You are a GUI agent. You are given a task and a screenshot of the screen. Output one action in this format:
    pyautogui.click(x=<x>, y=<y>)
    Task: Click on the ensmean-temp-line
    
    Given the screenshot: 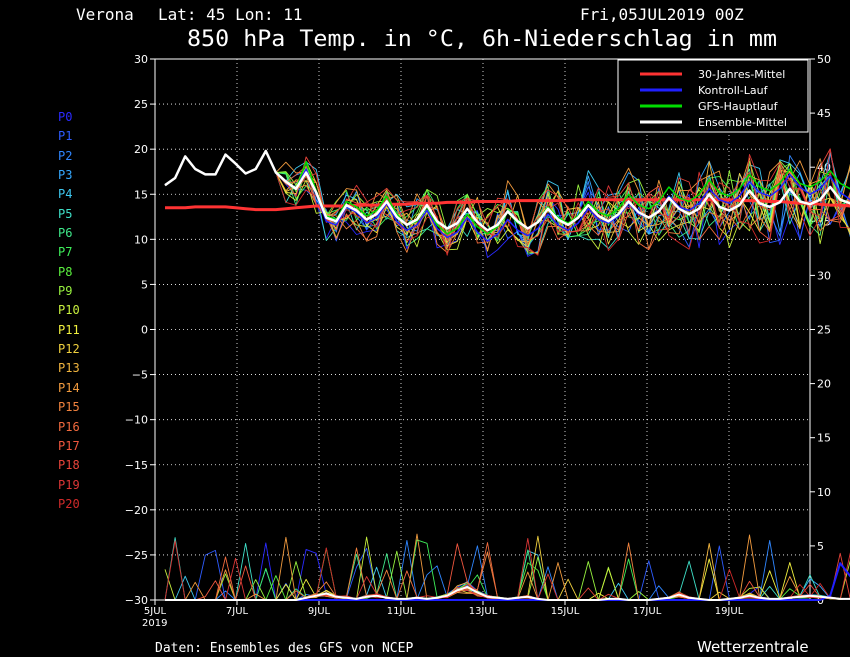 What is the action you would take?
    pyautogui.click(x=507, y=190)
    